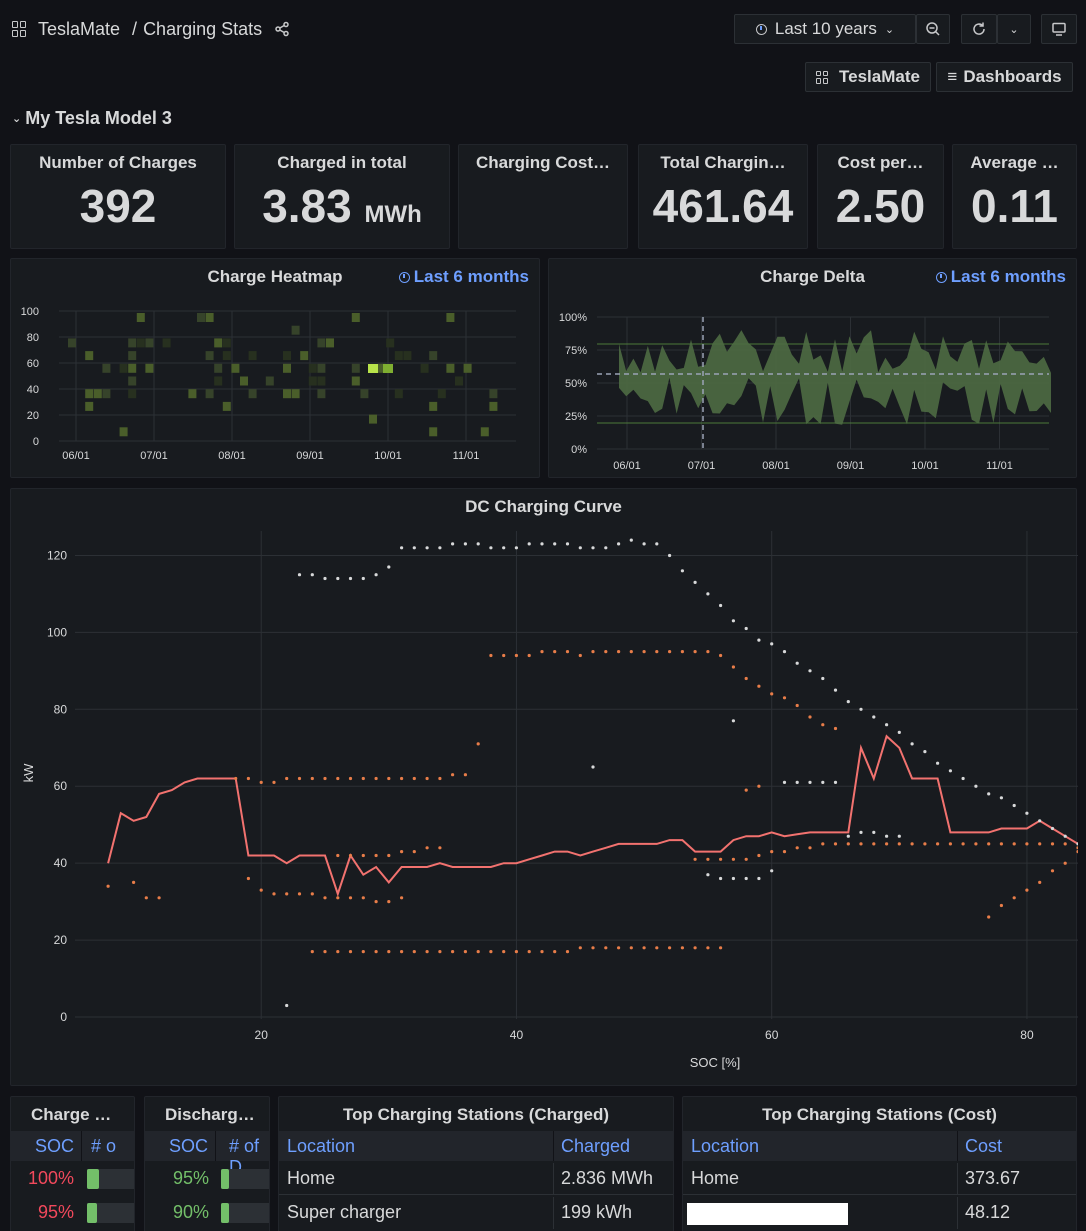 The height and width of the screenshot is (1231, 1086). I want to click on col-header-charged: Charged, so click(596, 1146).